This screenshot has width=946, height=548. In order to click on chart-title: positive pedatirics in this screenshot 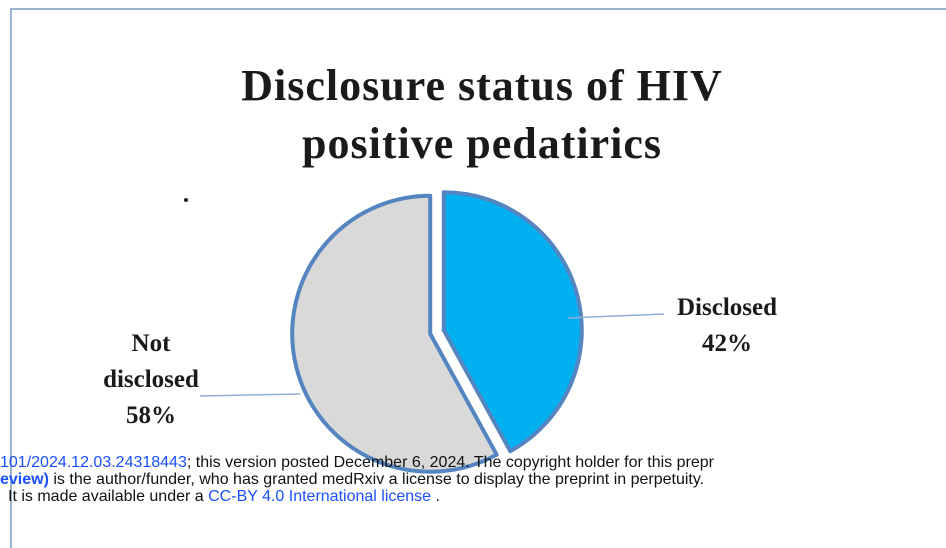, I will do `click(482, 143)`.